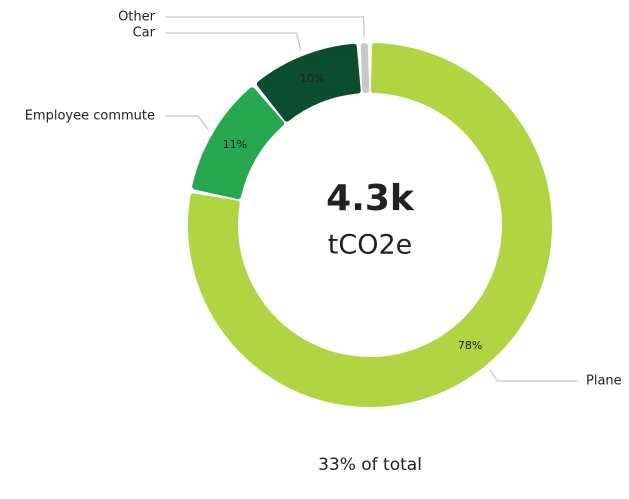 The height and width of the screenshot is (499, 629). What do you see at coordinates (235, 144) in the screenshot?
I see `slice-label: 11%` at bounding box center [235, 144].